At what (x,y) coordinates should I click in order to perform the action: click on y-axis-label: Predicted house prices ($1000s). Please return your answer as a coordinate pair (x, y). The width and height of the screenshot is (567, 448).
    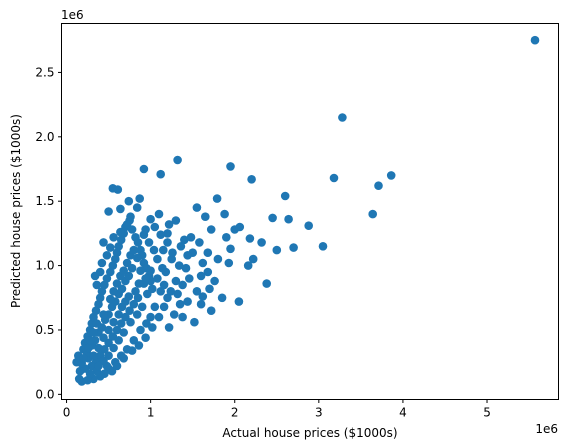
    Looking at the image, I should click on (16, 211).